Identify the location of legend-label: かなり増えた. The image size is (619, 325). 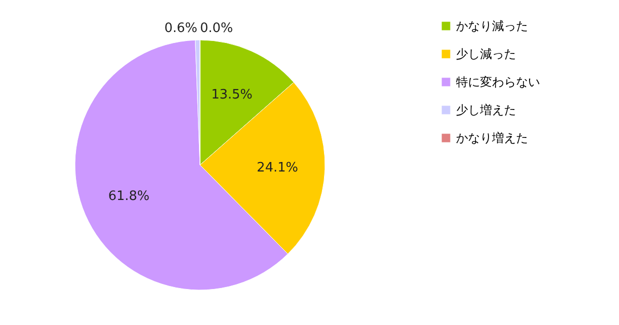
(492, 138).